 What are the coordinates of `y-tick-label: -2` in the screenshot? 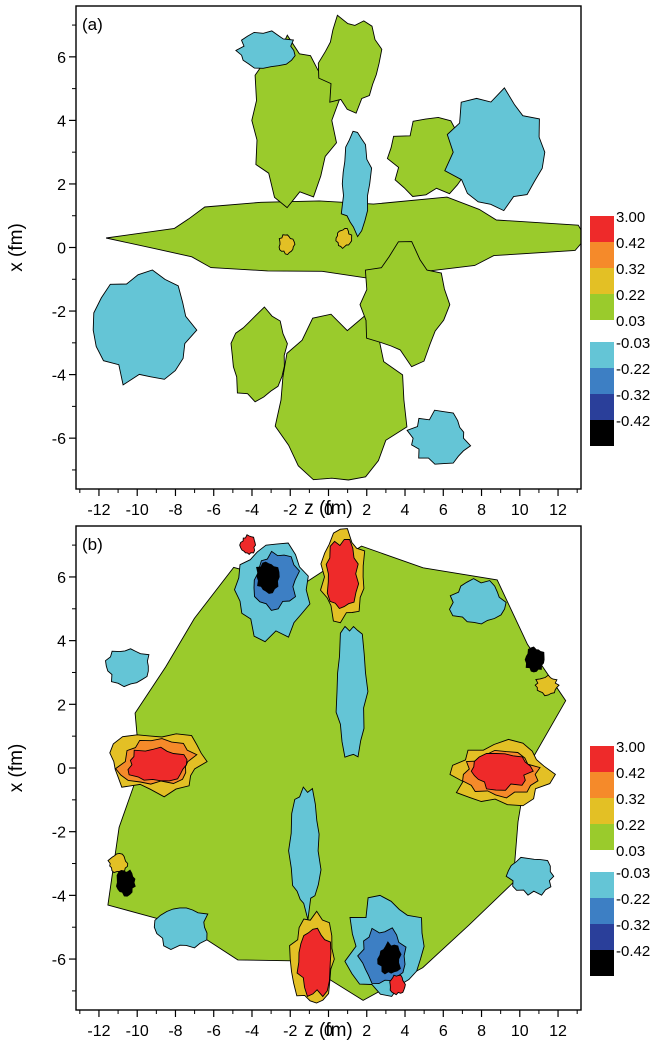 It's located at (59, 833).